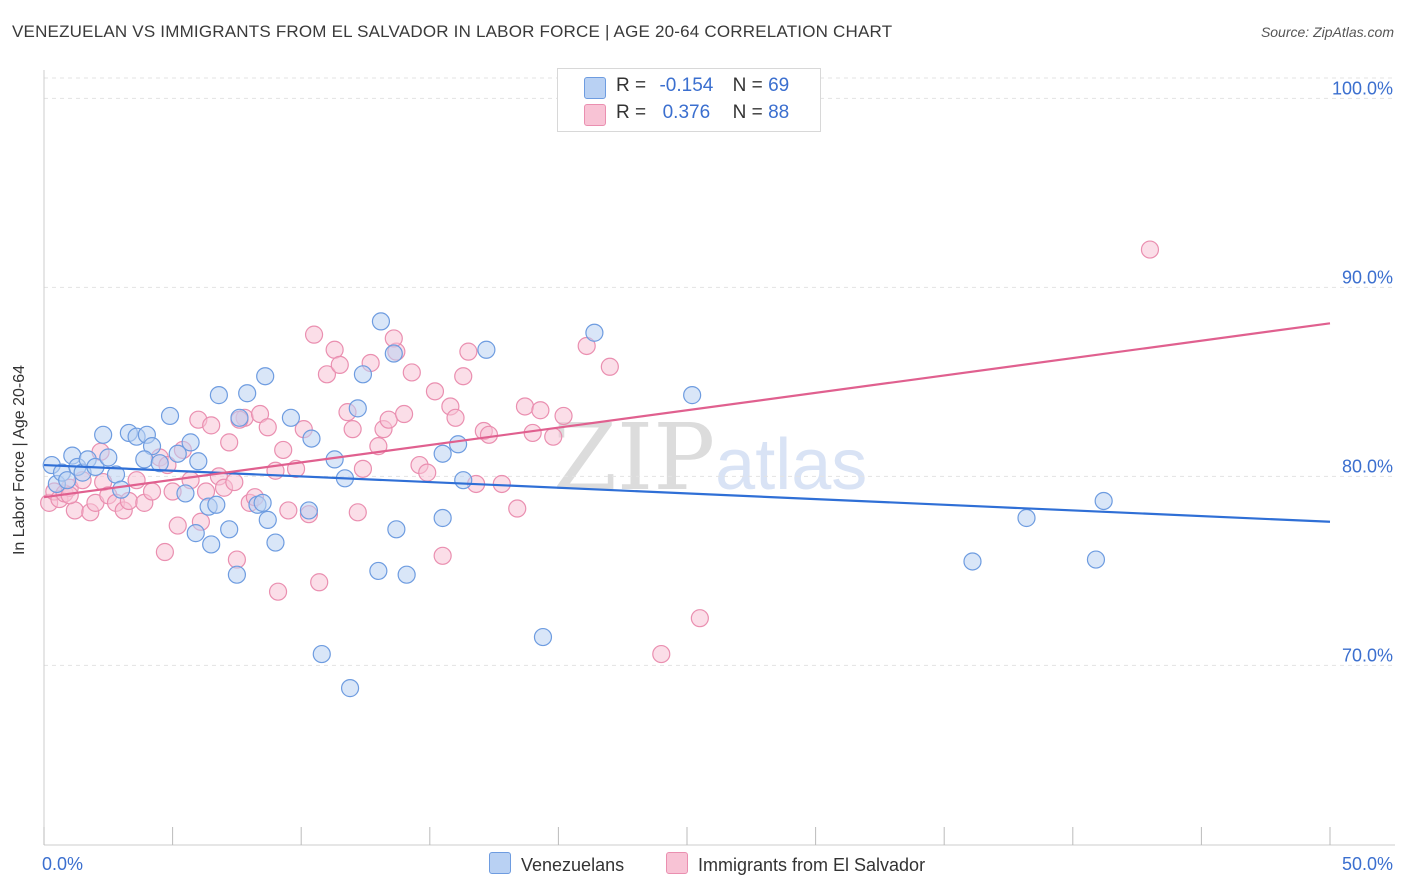 This screenshot has width=1406, height=892. What do you see at coordinates (686, 112) in the screenshot?
I see `r-value-salvador: 0.376` at bounding box center [686, 112].